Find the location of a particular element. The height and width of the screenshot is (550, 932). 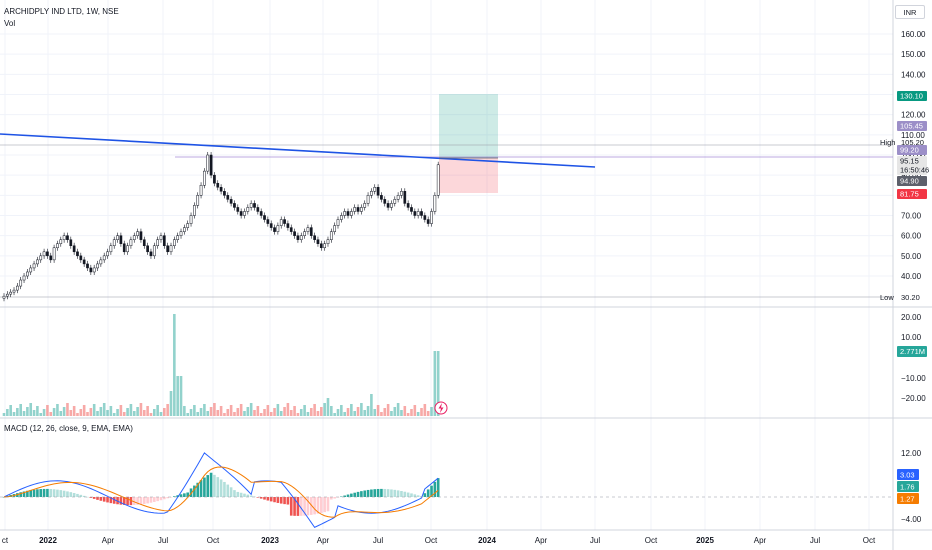

long-position-profit-zone is located at coordinates (468, 126).